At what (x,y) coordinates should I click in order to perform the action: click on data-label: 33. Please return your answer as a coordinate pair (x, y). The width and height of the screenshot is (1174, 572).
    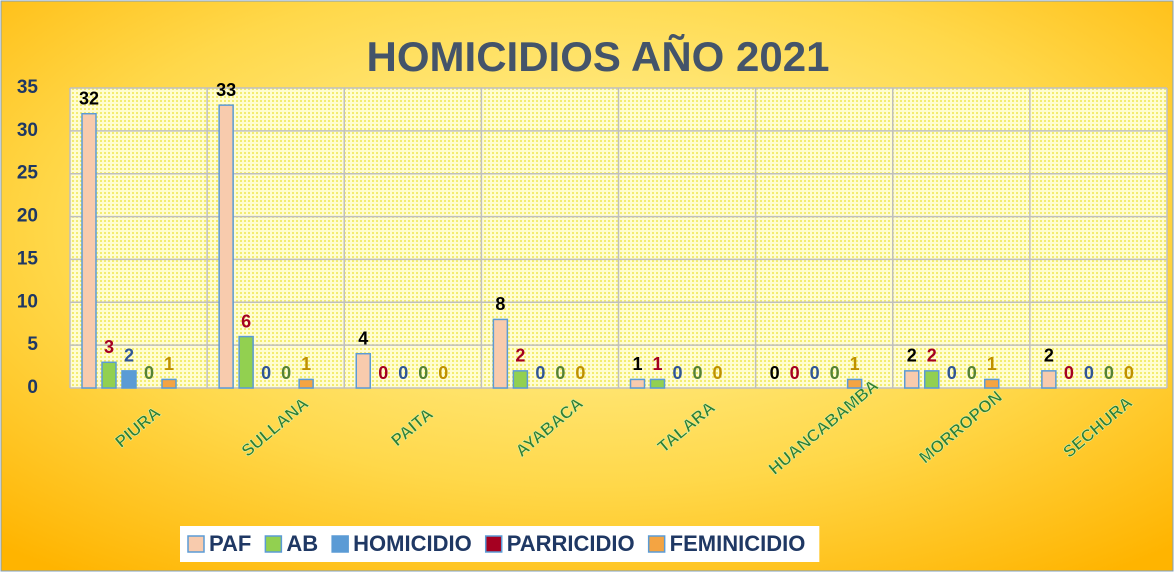
    Looking at the image, I should click on (226, 90).